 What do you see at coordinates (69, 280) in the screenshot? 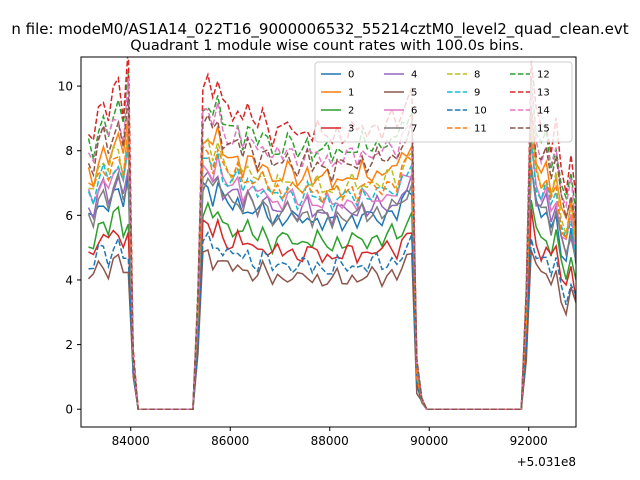
I see `y-tick-label: 4` at bounding box center [69, 280].